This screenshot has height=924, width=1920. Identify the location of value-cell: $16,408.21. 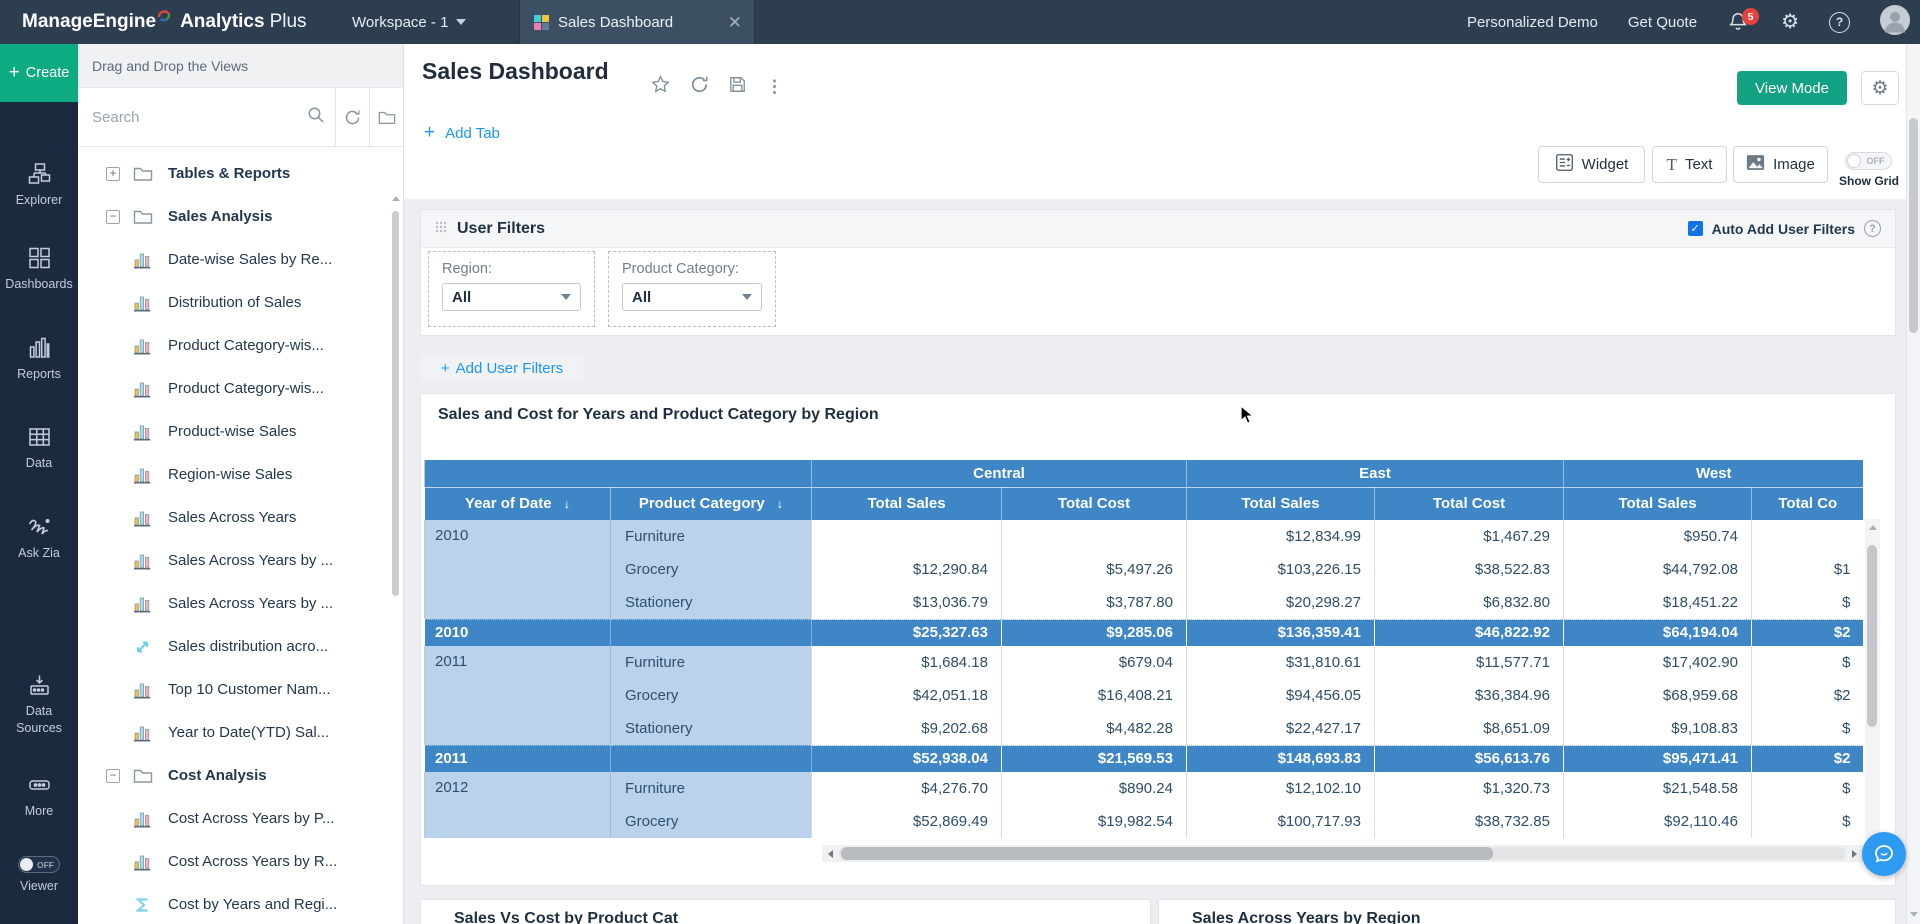
(1094, 695).